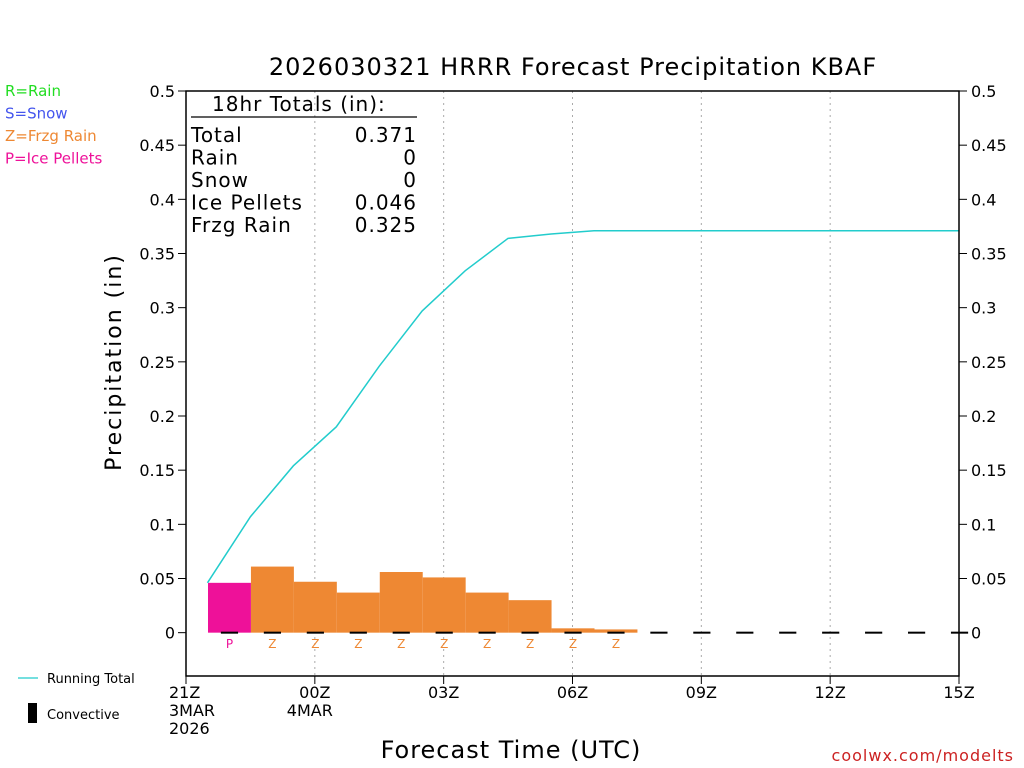  What do you see at coordinates (572, 692) in the screenshot?
I see `x-tick-label-3-0: 06Z` at bounding box center [572, 692].